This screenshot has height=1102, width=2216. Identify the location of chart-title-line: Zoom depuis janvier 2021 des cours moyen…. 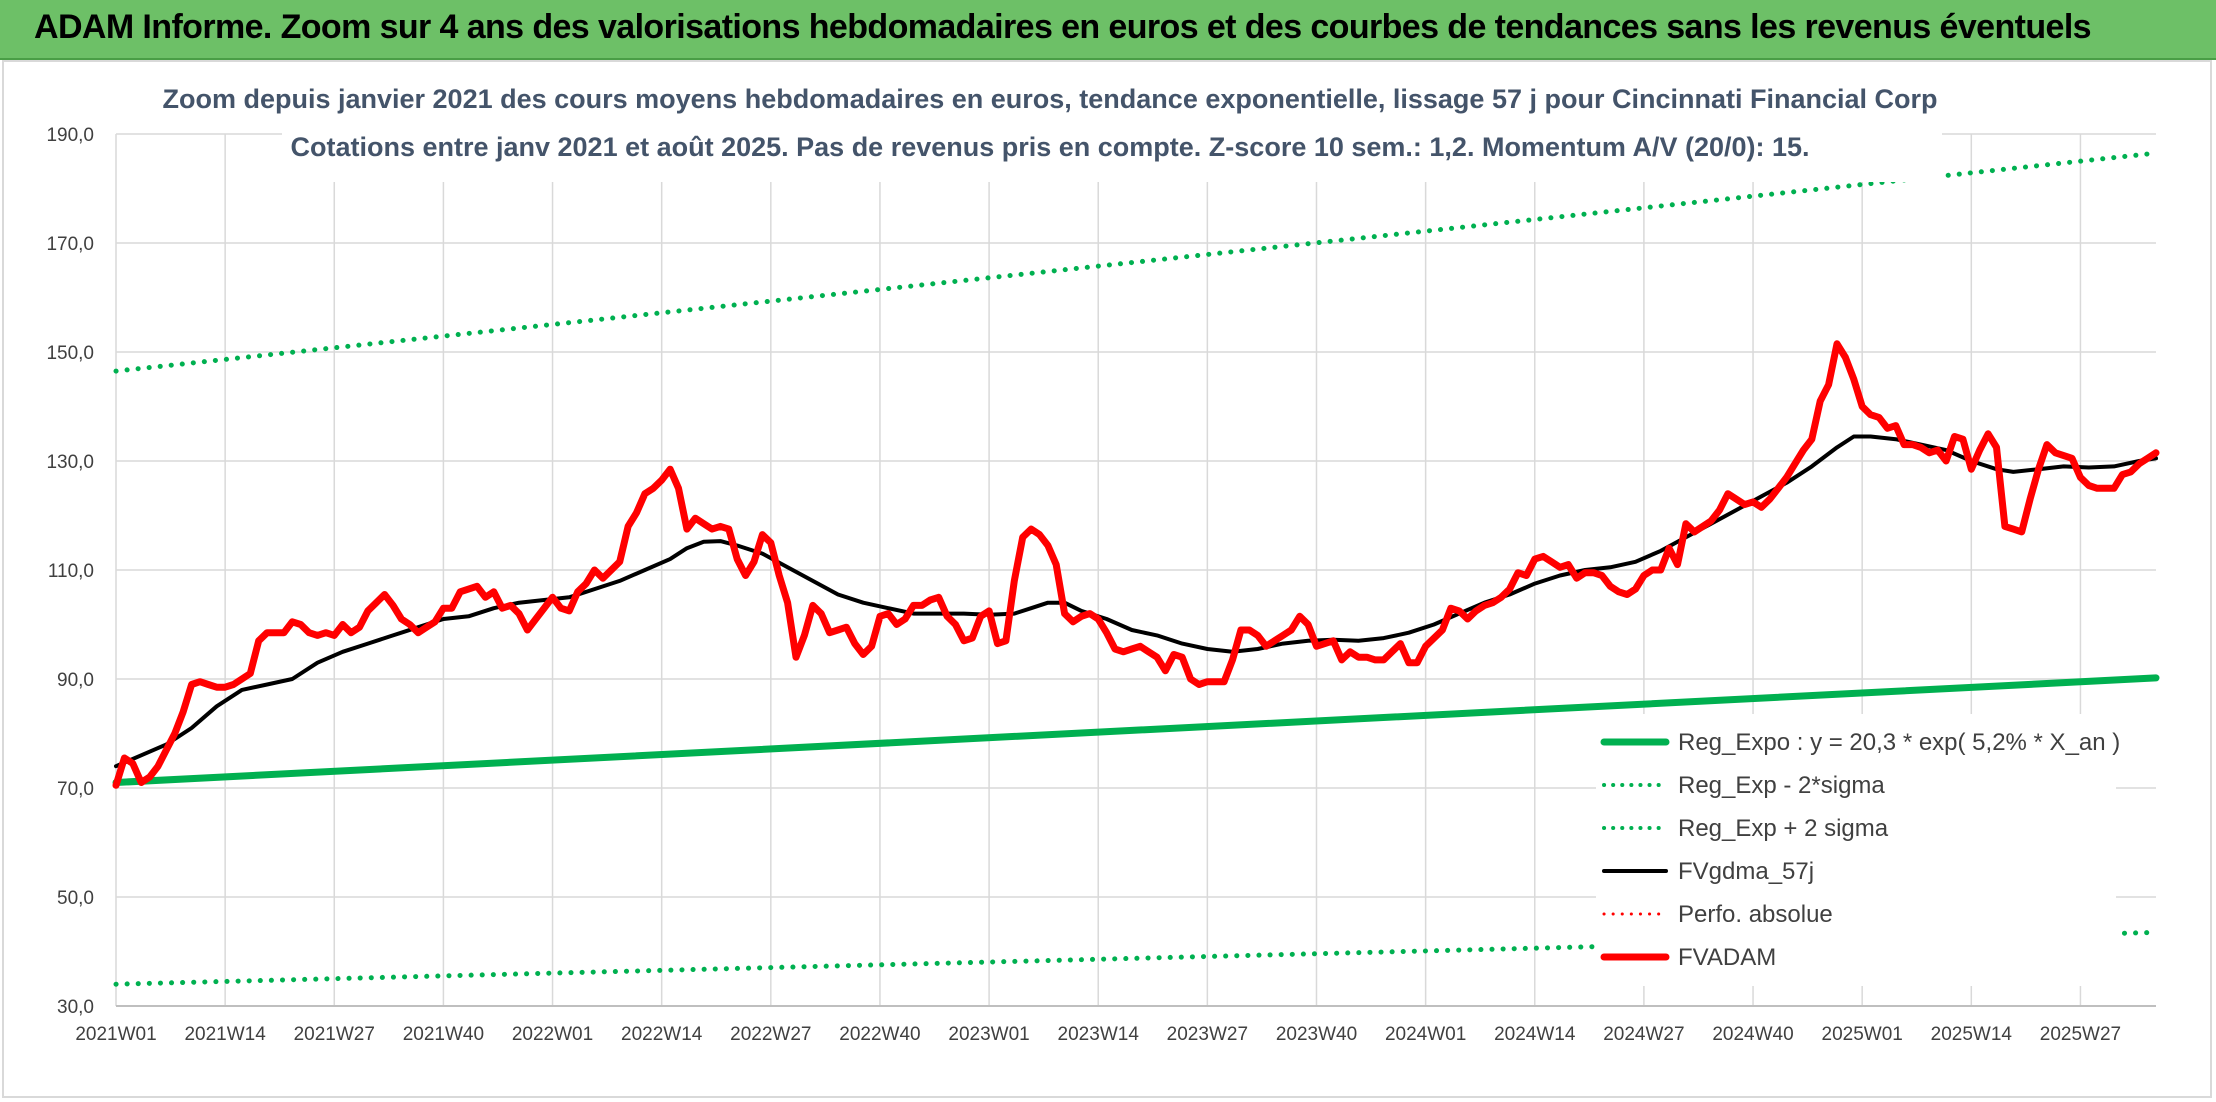
(1049, 99).